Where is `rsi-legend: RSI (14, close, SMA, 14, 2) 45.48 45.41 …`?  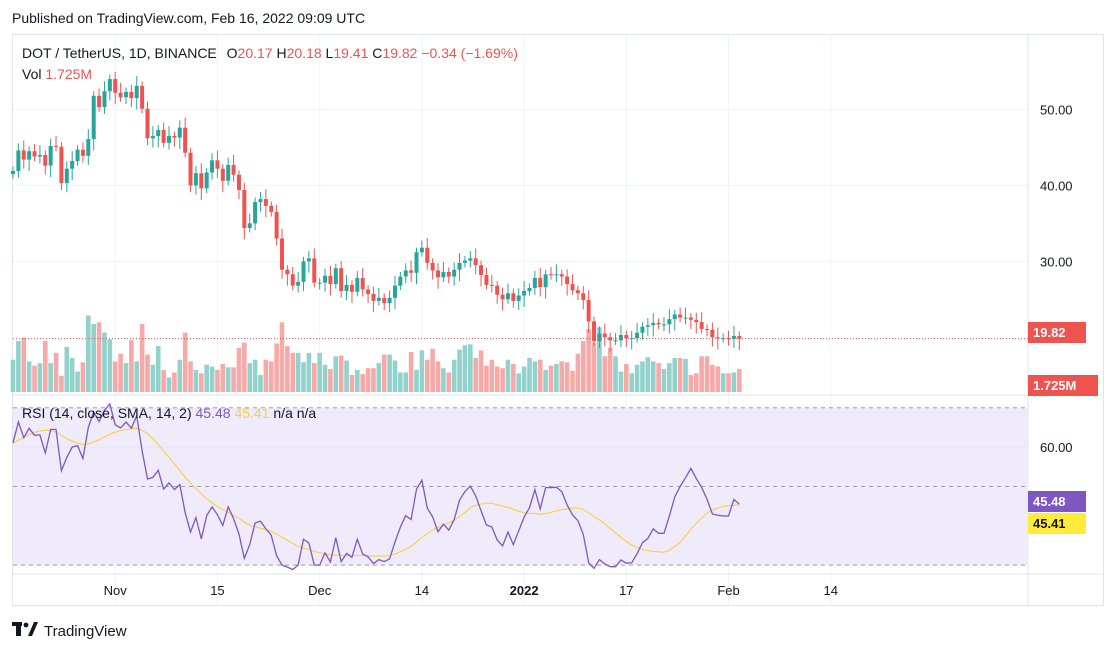 rsi-legend: RSI (14, close, SMA, 14, 2) 45.48 45.41 … is located at coordinates (169, 413).